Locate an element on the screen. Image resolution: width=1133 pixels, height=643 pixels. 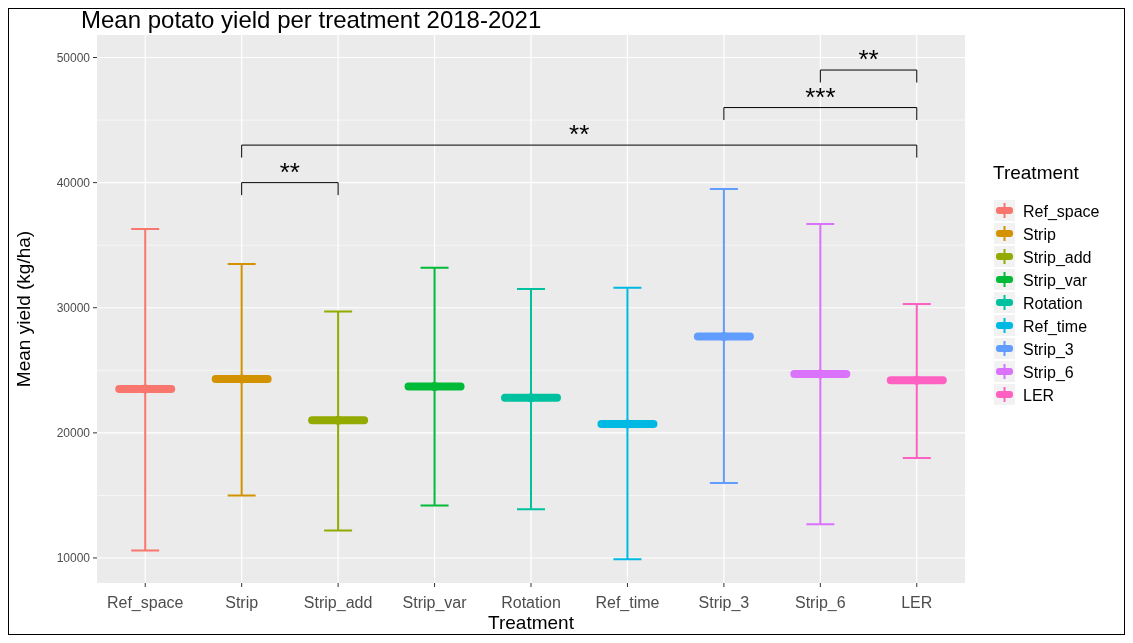
x-tick-label: Strip_3 is located at coordinates (724, 603).